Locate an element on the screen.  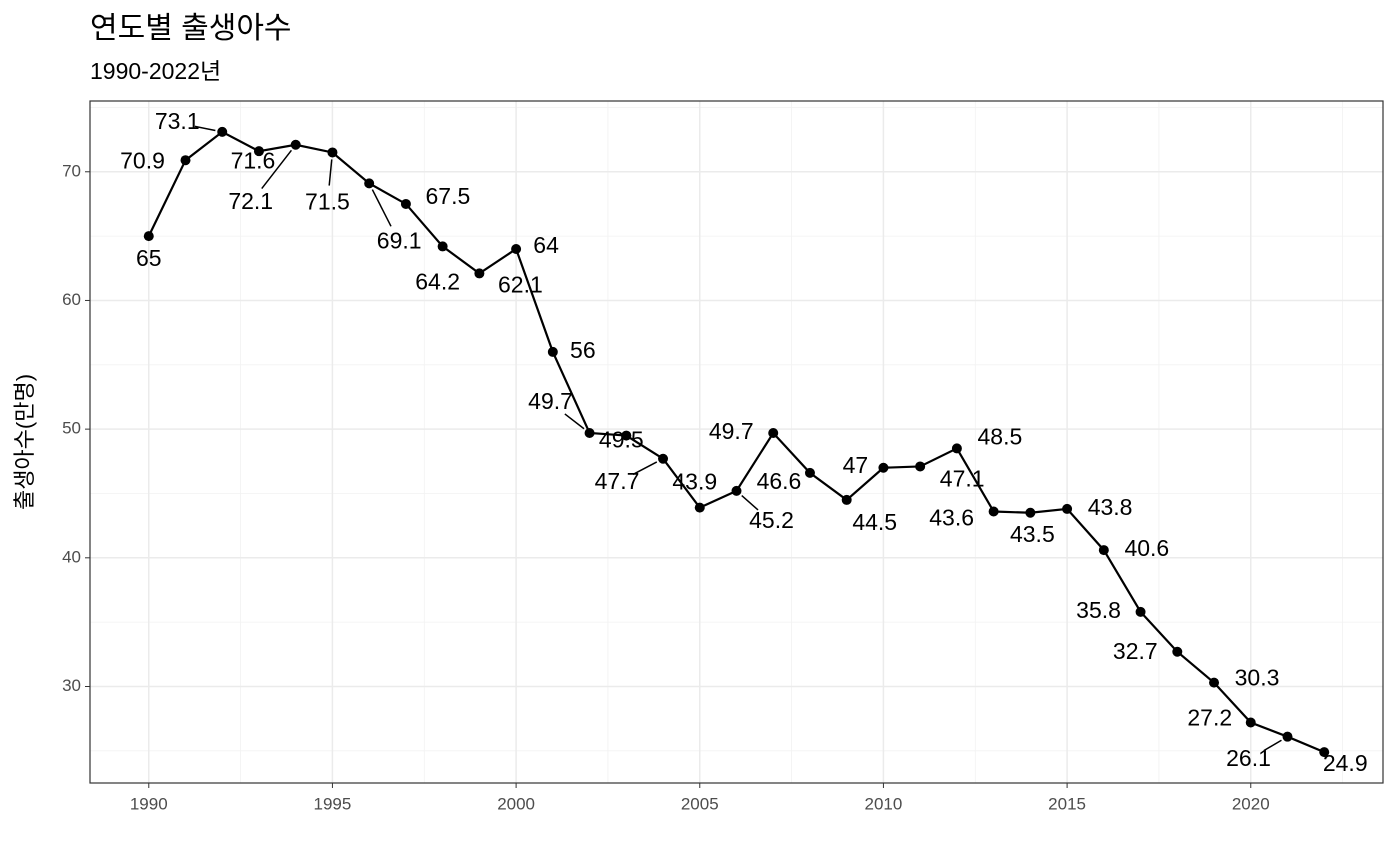
data-label: 67.5 is located at coordinates (448, 196).